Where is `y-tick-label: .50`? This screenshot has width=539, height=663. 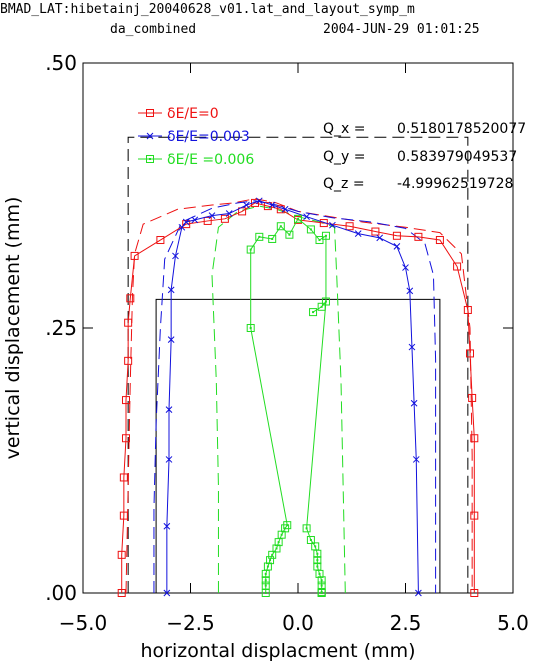 y-tick-label: .50 is located at coordinates (61, 63).